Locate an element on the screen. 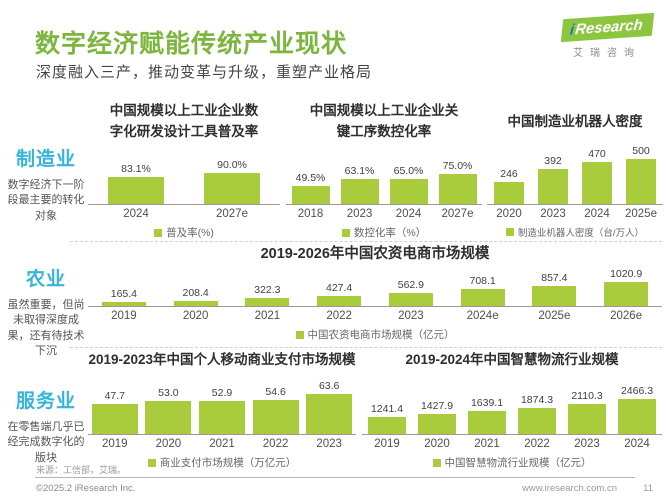  bar-column: 208.4 is located at coordinates (196, 296).